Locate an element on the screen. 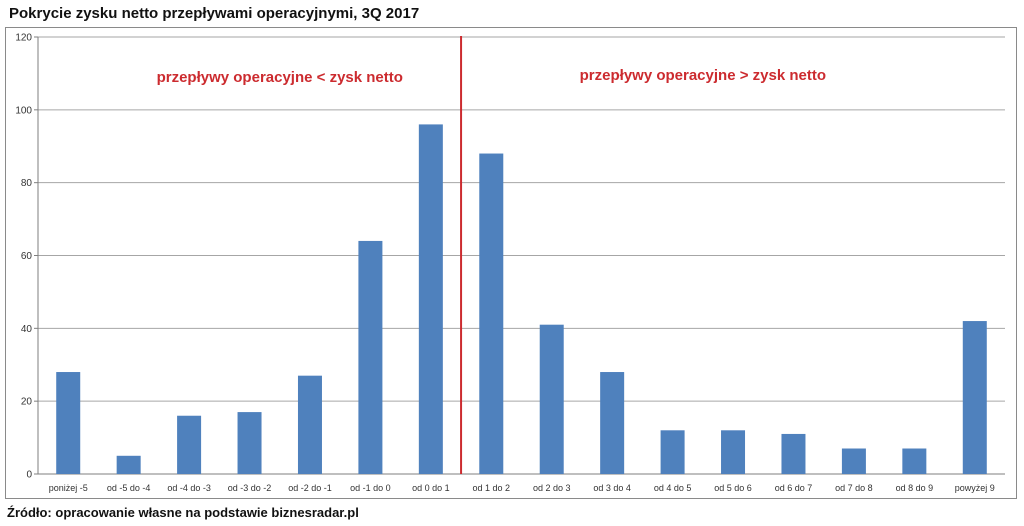  y-tick-label: 80 is located at coordinates (27, 183).